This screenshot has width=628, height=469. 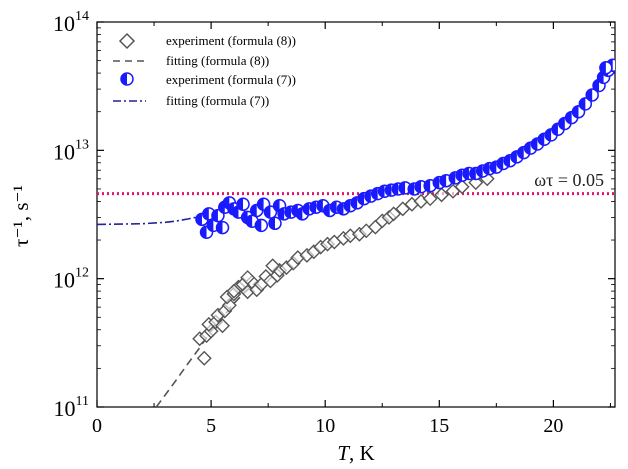 I want to click on legend-label: experiment (formula (7)), so click(x=231, y=79).